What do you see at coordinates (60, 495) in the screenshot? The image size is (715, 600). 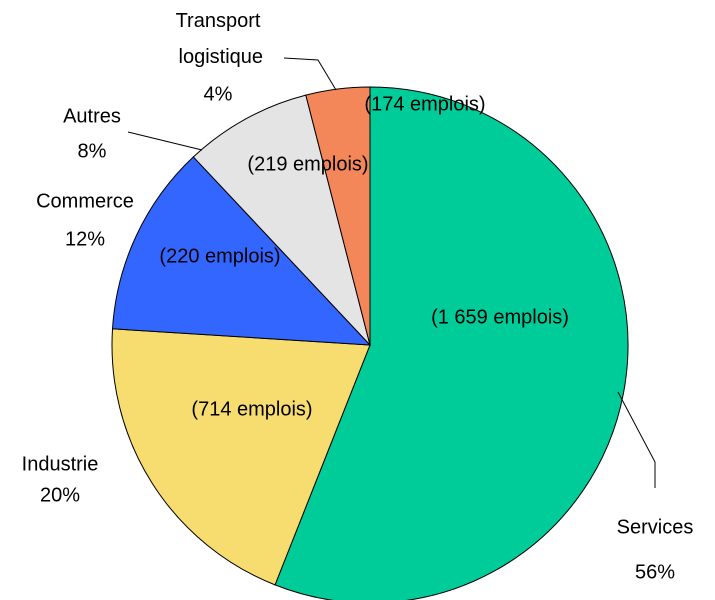 I see `percent-label: 20%` at bounding box center [60, 495].